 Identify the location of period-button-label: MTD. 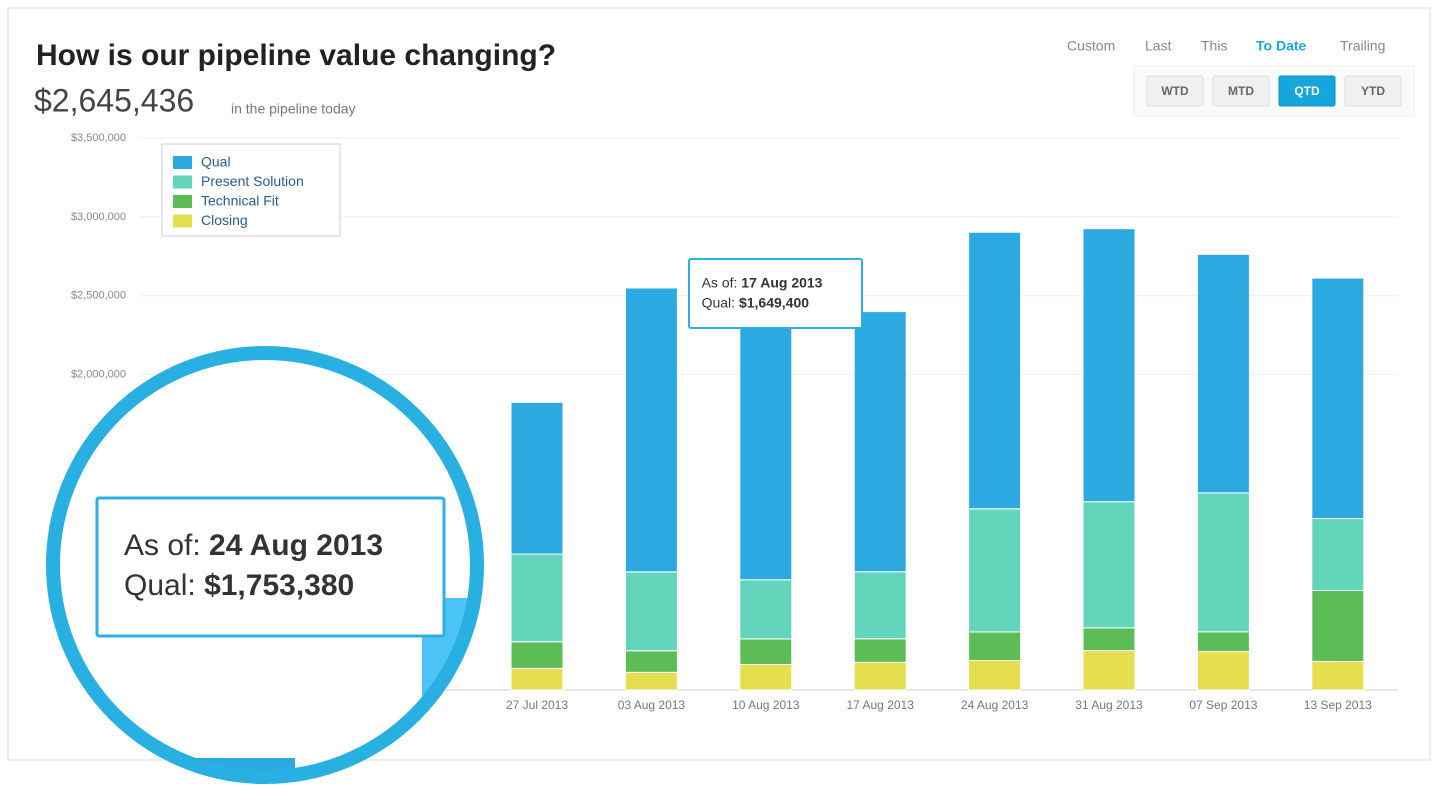
(1241, 91).